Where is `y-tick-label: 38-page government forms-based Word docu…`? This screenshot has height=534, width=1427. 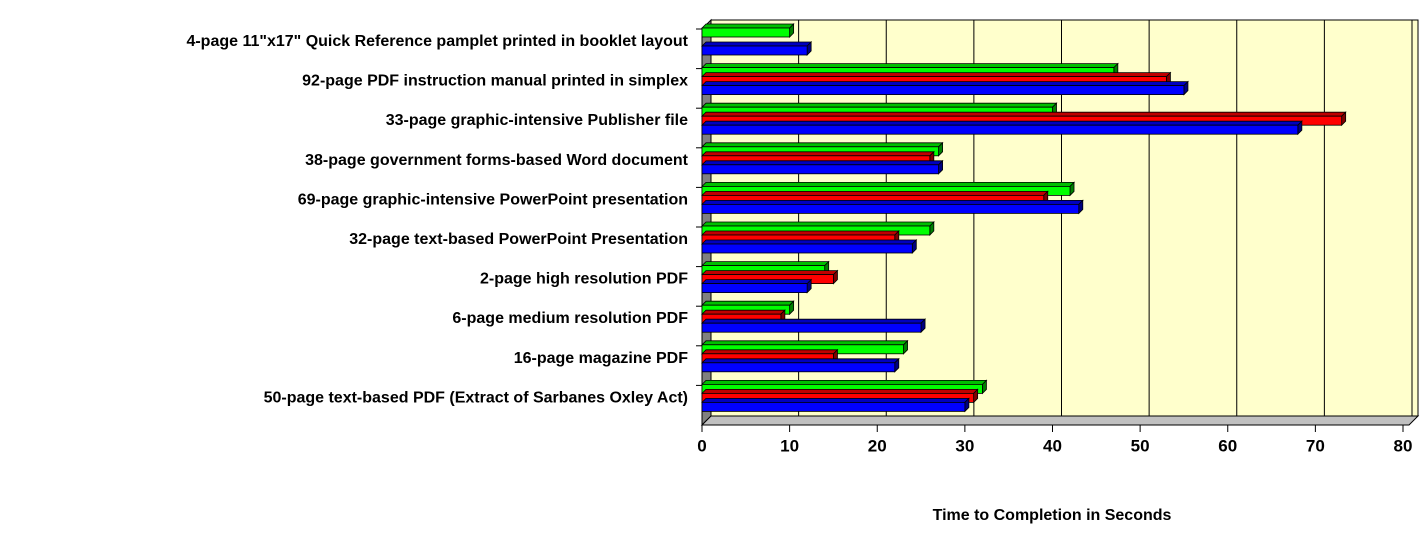 y-tick-label: 38-page government forms-based Word docu… is located at coordinates (497, 160).